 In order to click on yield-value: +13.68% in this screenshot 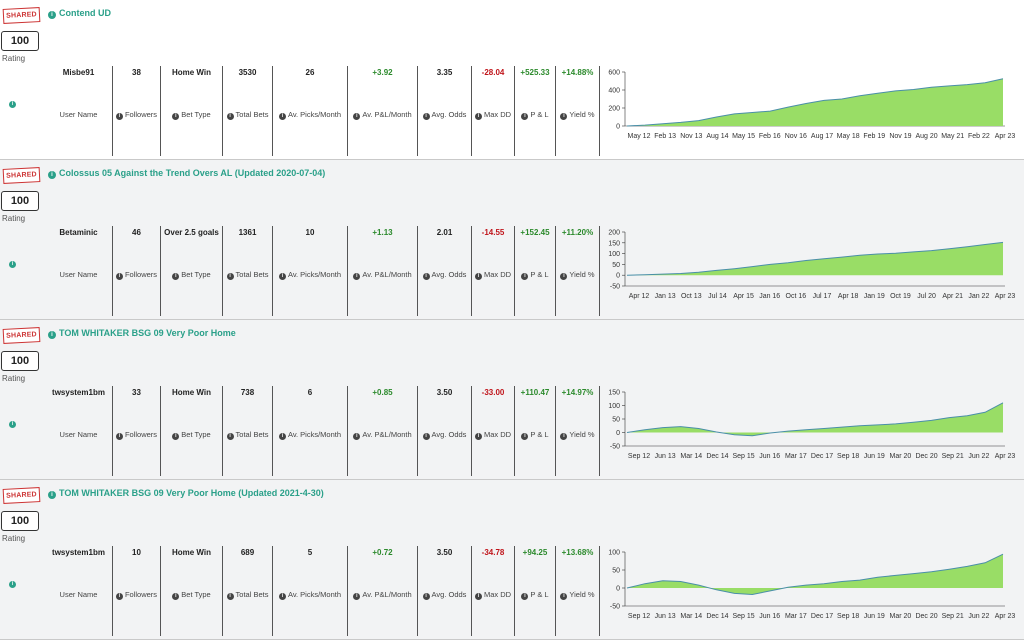, I will do `click(577, 552)`.